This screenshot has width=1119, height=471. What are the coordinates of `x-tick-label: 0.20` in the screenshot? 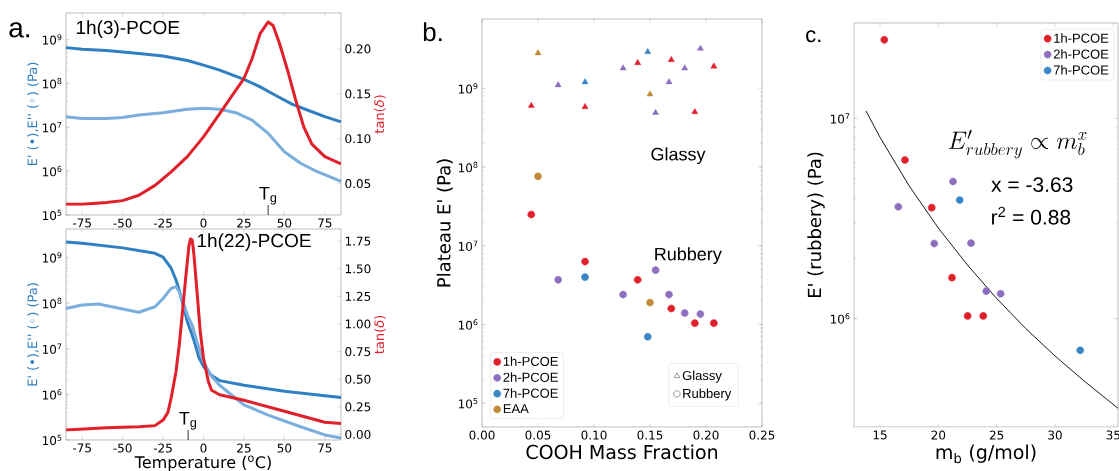 It's located at (706, 435).